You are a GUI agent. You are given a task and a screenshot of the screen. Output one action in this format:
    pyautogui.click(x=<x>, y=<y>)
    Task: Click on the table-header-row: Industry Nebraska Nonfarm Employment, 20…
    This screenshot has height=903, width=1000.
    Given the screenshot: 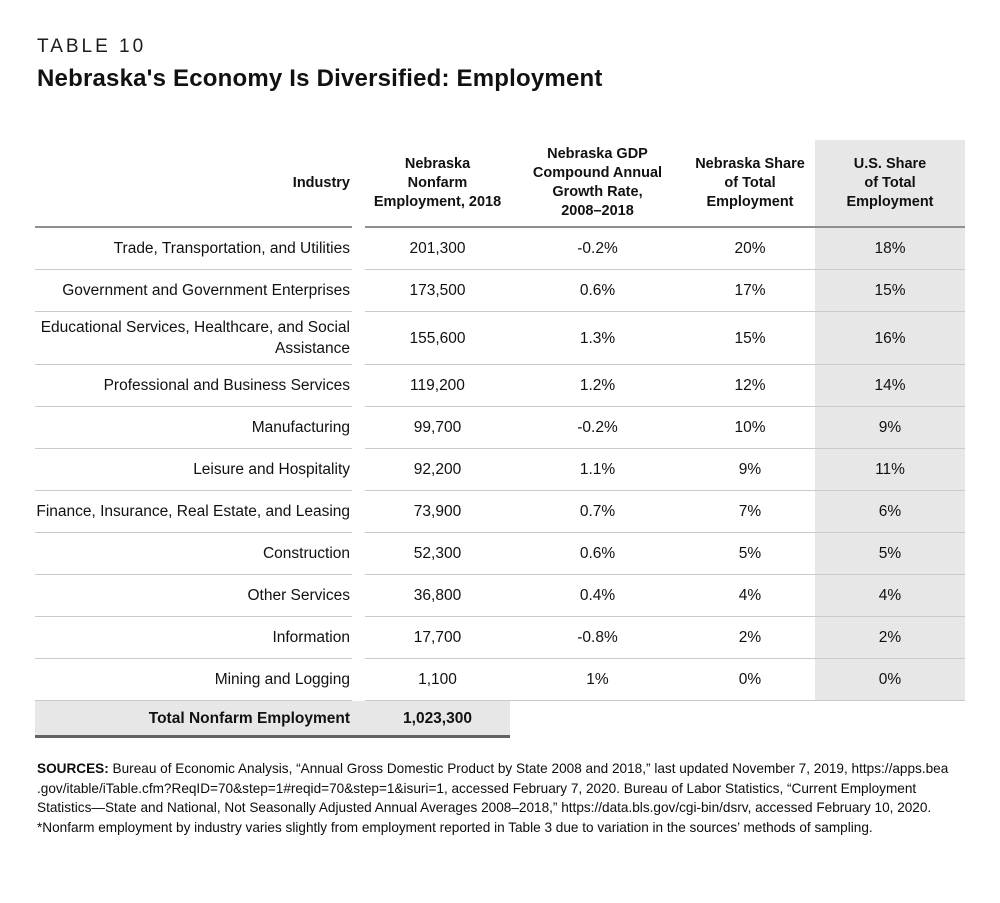 What is the action you would take?
    pyautogui.click(x=500, y=184)
    